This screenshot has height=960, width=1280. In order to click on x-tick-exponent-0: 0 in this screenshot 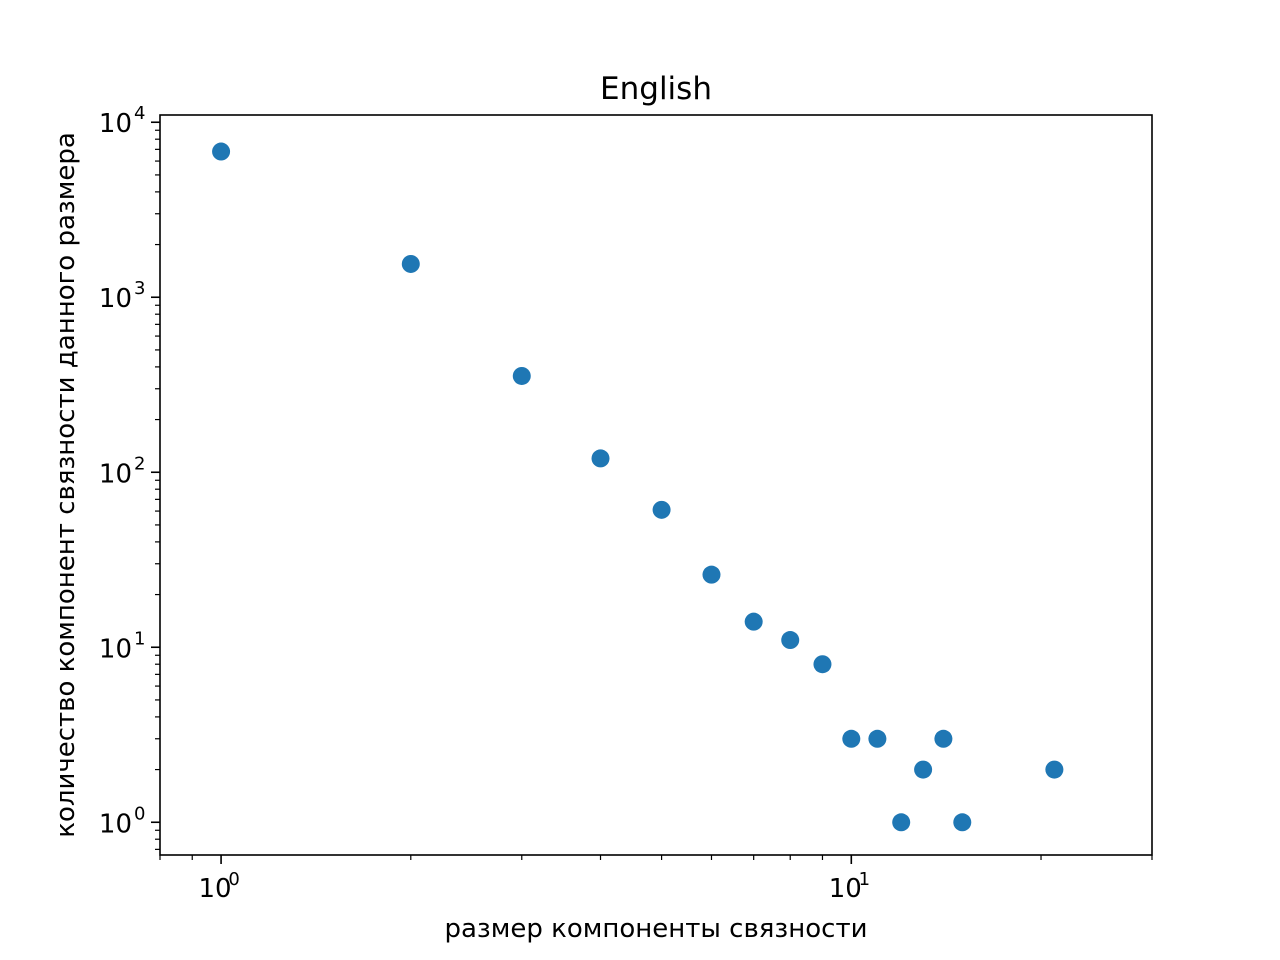, I will do `click(233, 879)`.